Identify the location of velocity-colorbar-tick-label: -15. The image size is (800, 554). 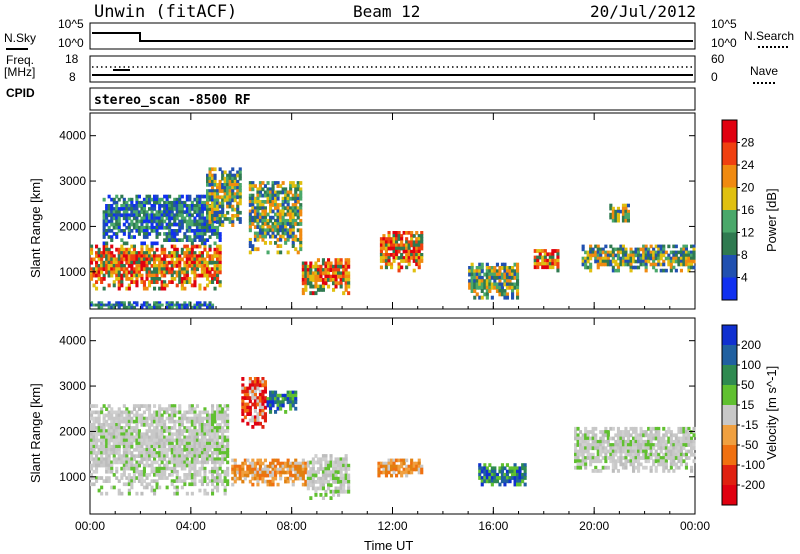
(750, 425).